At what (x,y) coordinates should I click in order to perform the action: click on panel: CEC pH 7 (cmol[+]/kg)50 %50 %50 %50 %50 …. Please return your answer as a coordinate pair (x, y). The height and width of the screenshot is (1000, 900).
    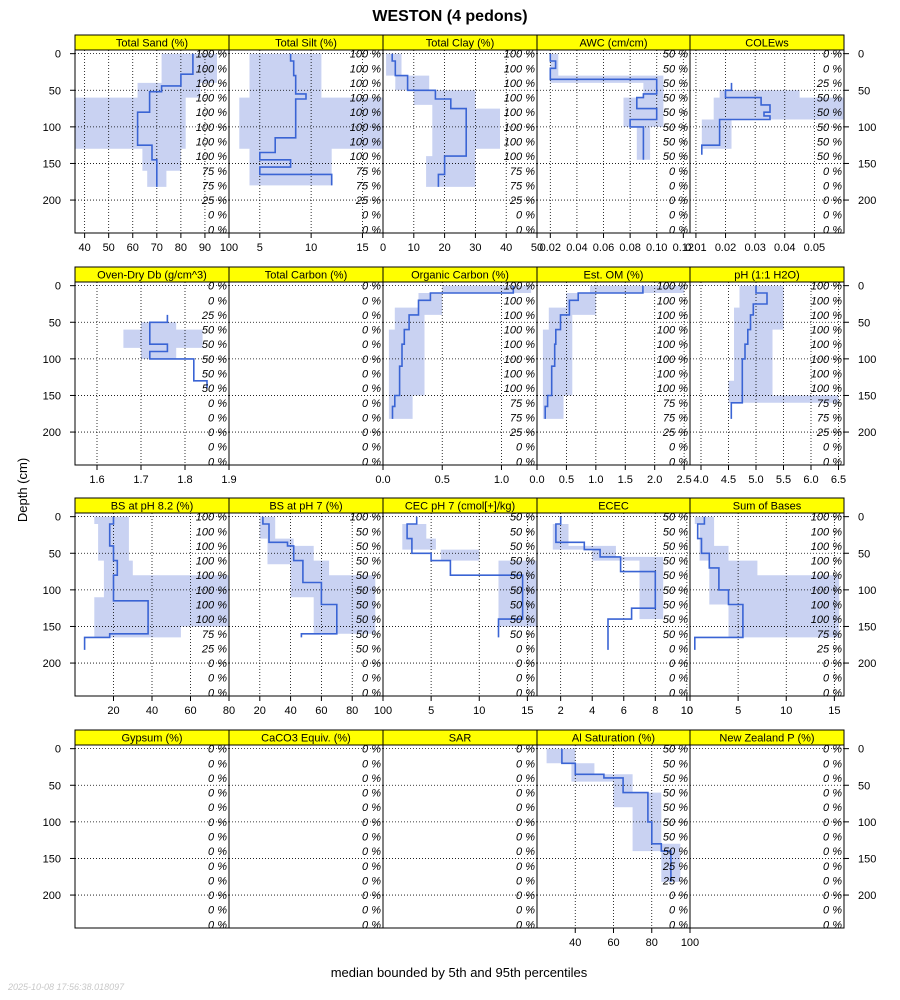
    Looking at the image, I should click on (460, 607).